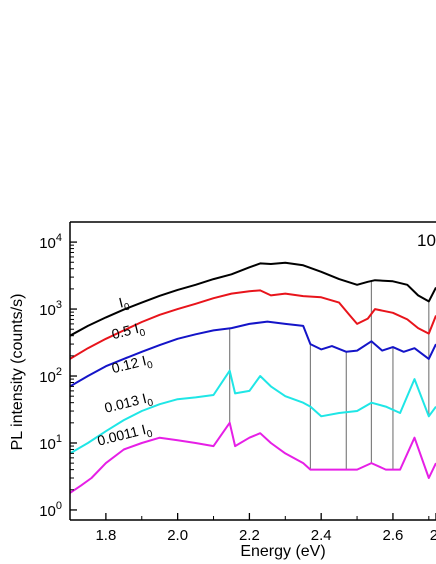 The height and width of the screenshot is (564, 436). I want to click on series-label-2: 0.12 I0, so click(132, 365).